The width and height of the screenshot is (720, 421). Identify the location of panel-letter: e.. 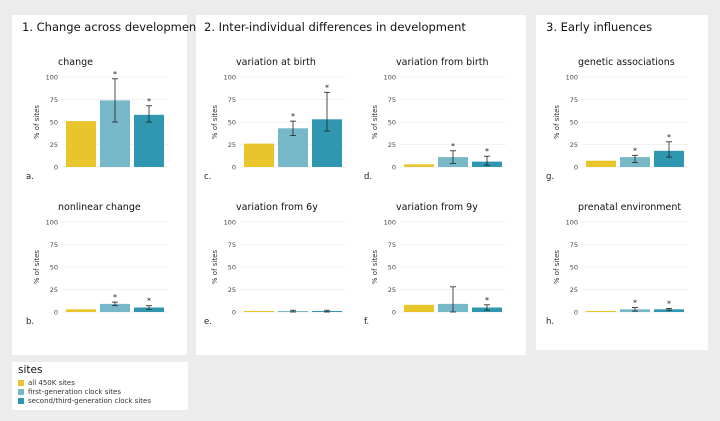
(208, 322).